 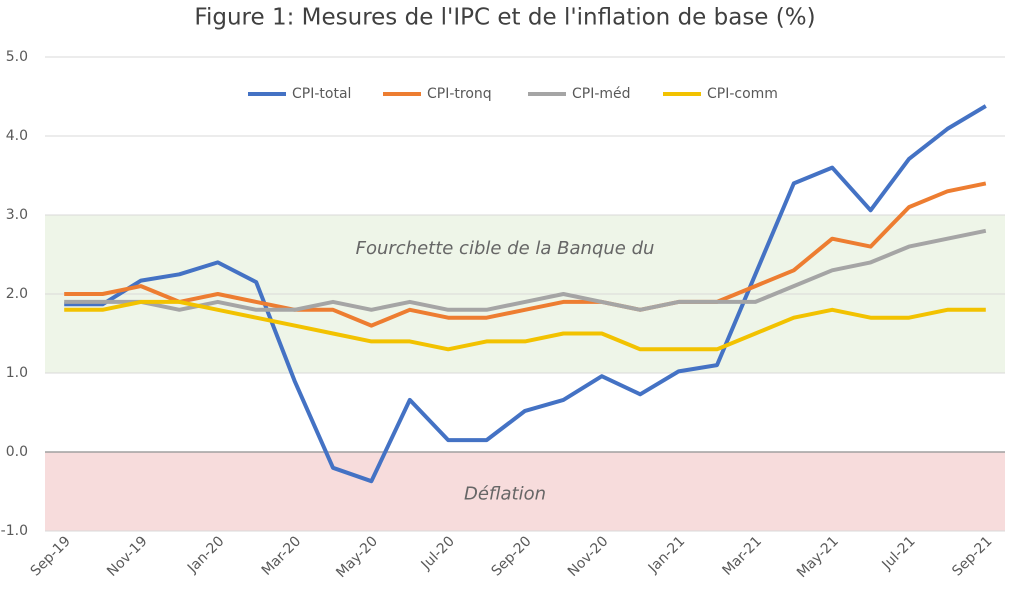 What do you see at coordinates (742, 94) in the screenshot?
I see `legend-label: CPI-comm` at bounding box center [742, 94].